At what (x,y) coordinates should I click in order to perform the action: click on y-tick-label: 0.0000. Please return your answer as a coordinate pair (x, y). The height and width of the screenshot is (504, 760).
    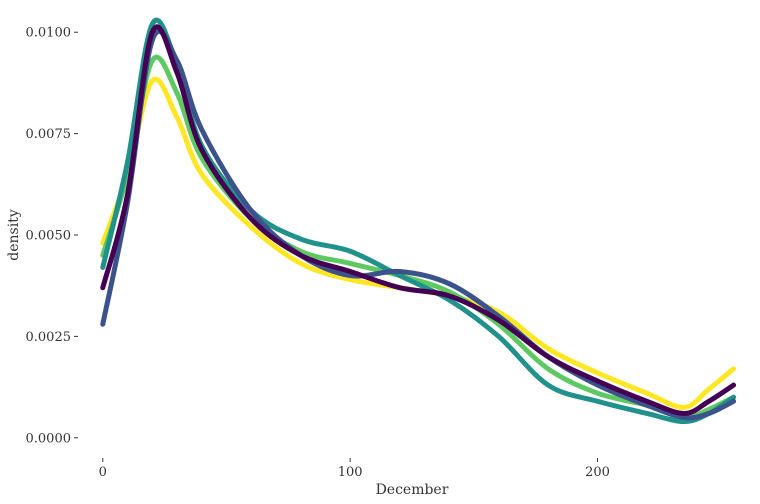
    Looking at the image, I should click on (49, 438).